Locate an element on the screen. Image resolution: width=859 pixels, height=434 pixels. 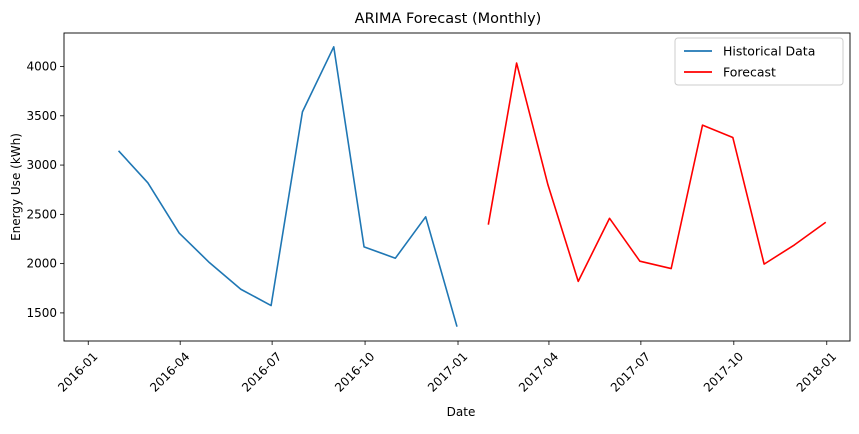
x-tick-label: 2017-04 is located at coordinates (538, 371).